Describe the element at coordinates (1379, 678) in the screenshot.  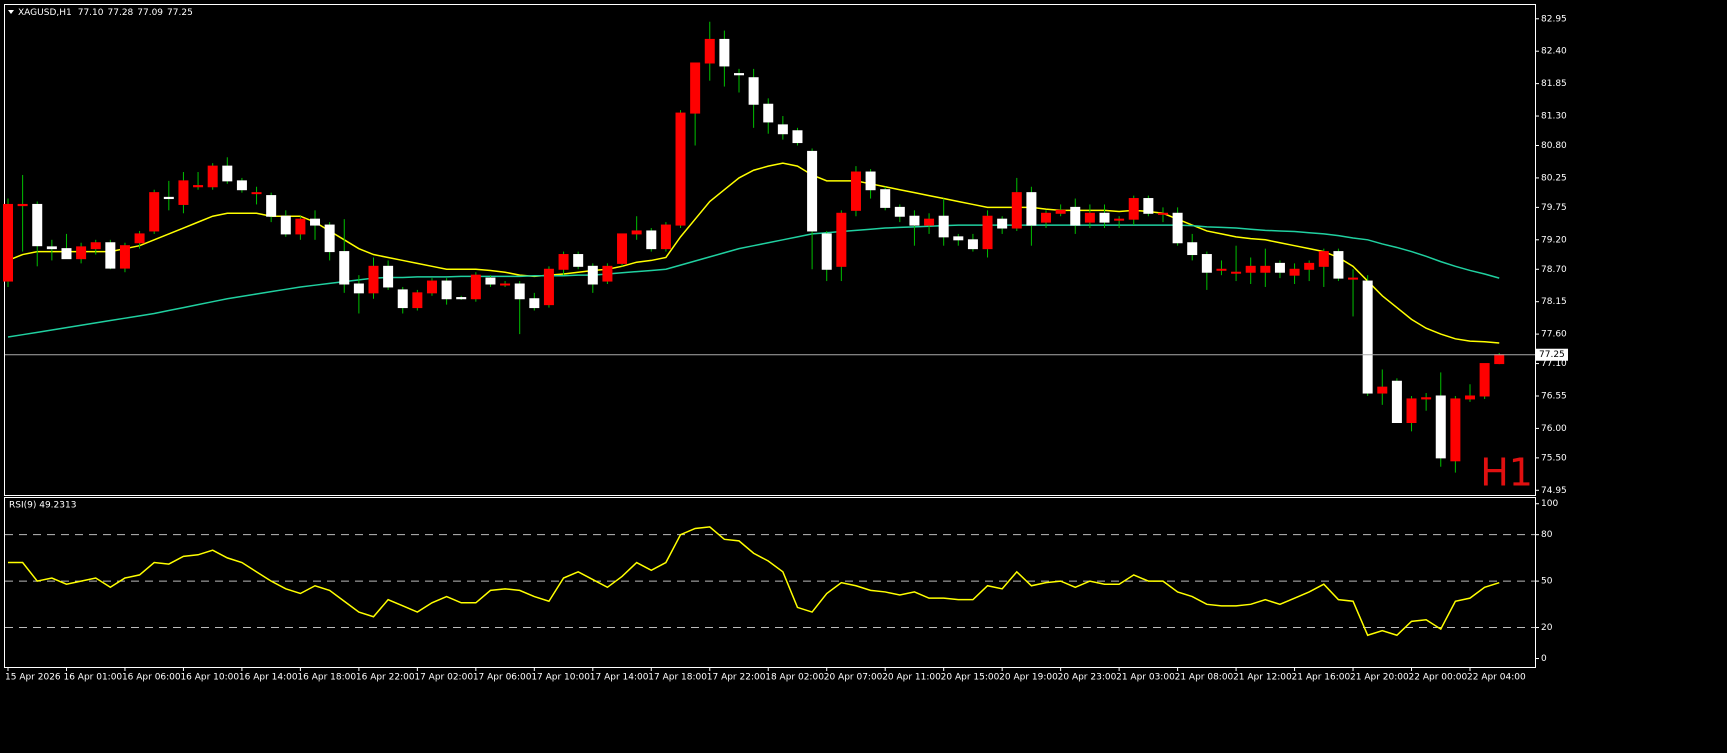
I see `x-tick-label: 21 Apr 20:00` at that location.